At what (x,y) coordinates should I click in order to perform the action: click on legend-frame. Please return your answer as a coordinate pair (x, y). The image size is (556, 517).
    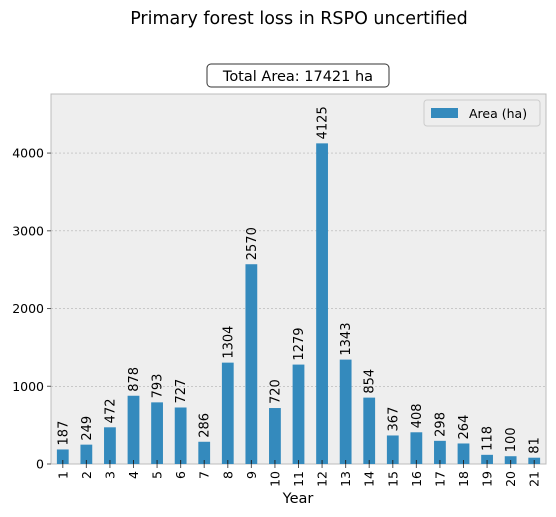
    Looking at the image, I should click on (482, 113).